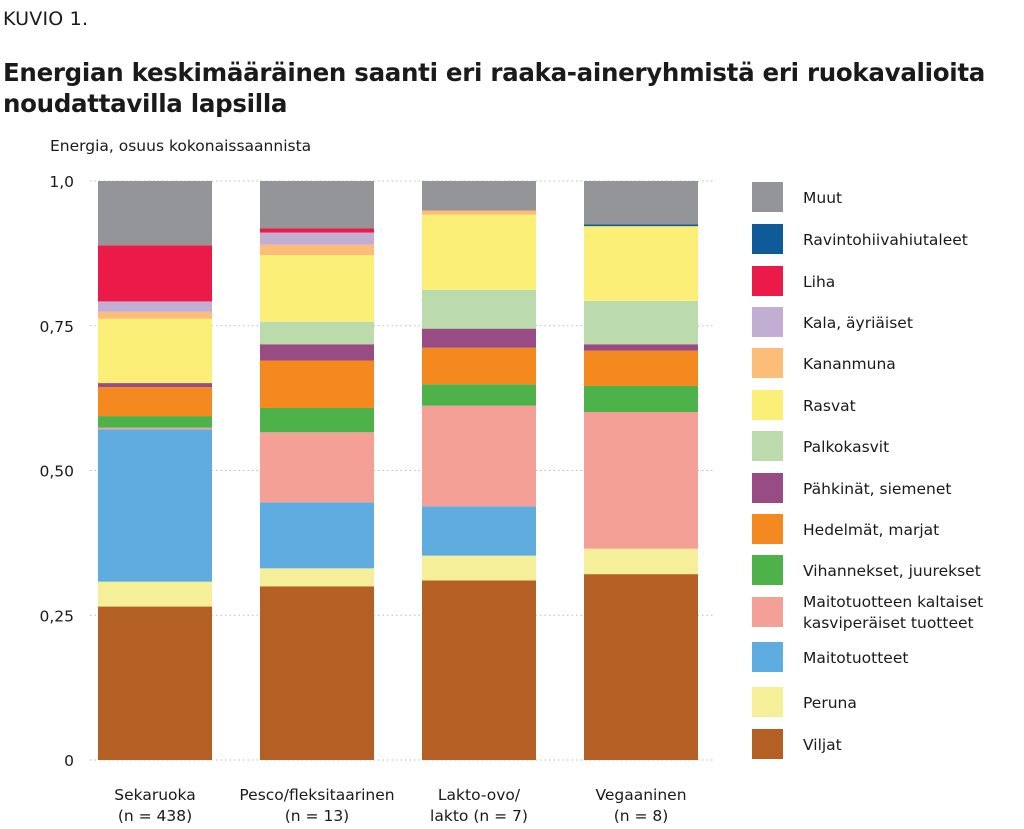 The image size is (1024, 829). What do you see at coordinates (877, 489) in the screenshot?
I see `legend-label: Pähkinät, siemenet` at bounding box center [877, 489].